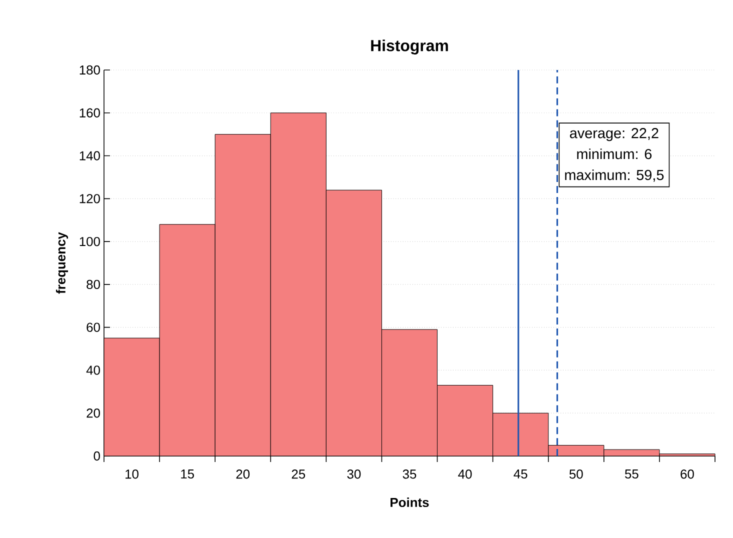  Describe the element at coordinates (93, 370) in the screenshot. I see `y-tick-label: 40` at that location.